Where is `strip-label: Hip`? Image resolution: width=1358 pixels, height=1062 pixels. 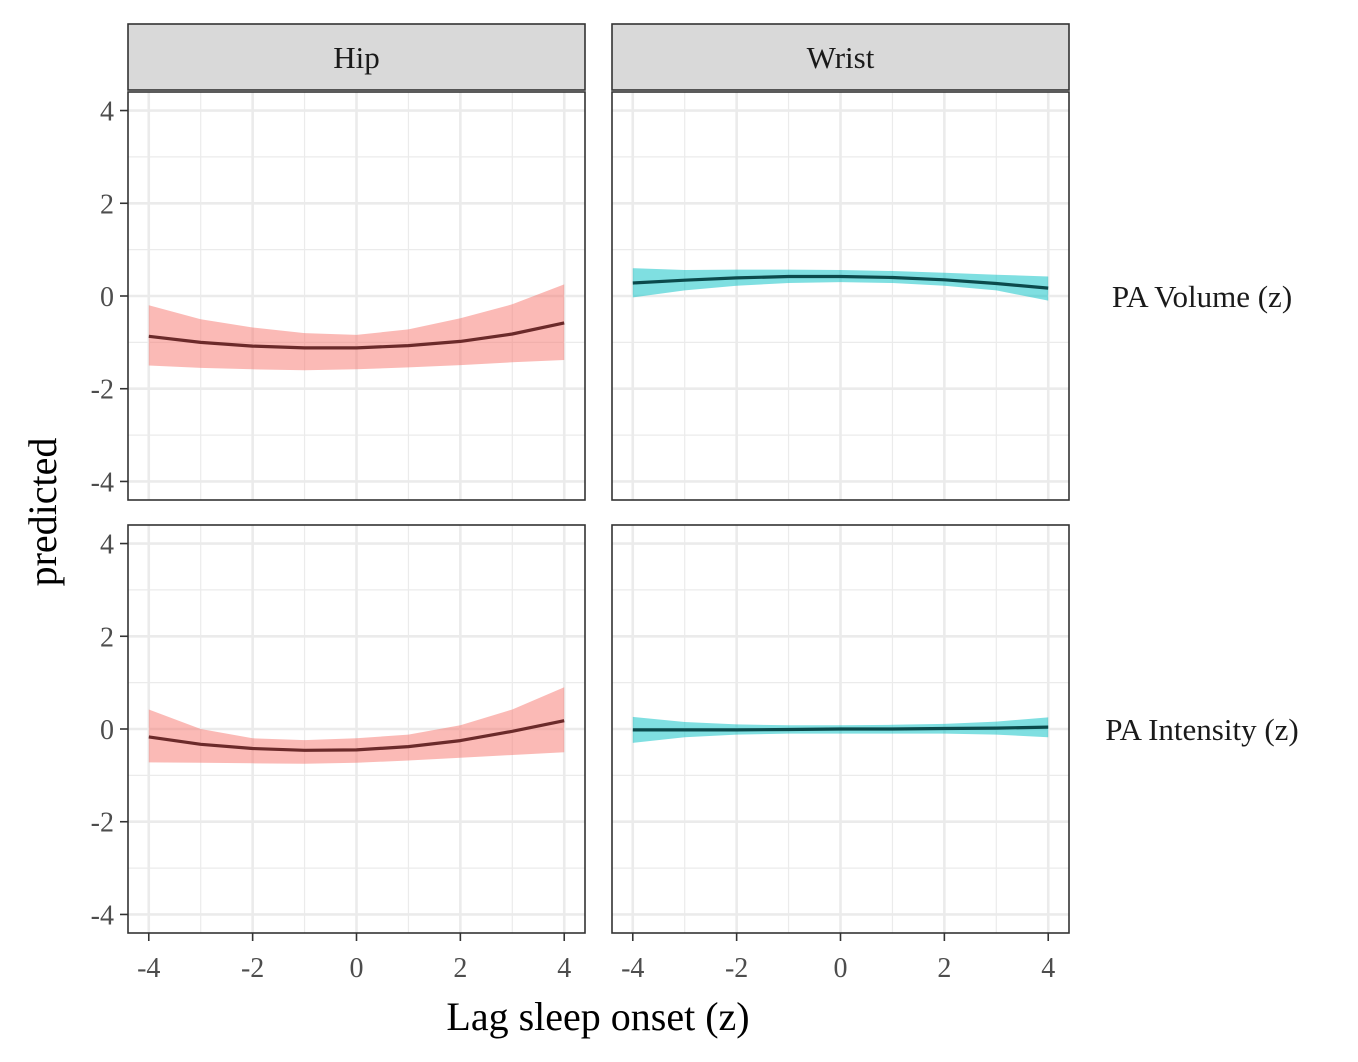
strip-label: Hip is located at coordinates (356, 57).